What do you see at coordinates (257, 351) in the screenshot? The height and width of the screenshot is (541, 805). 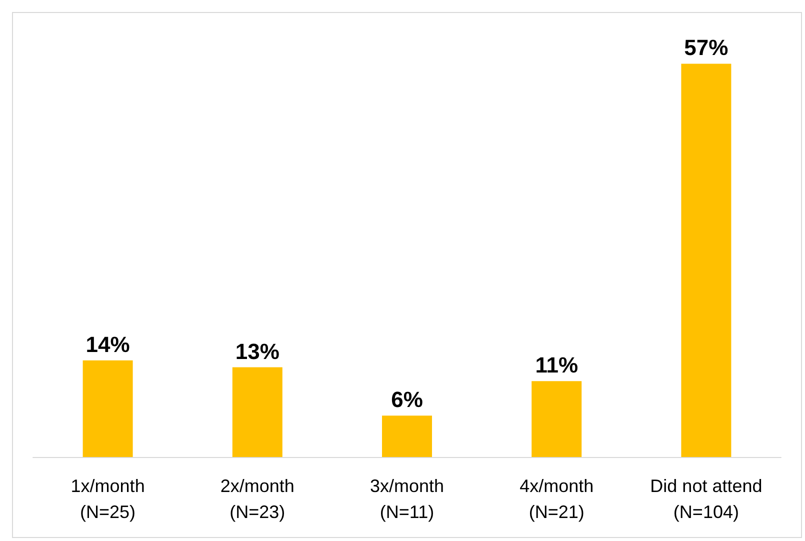 I see `data-label: 13%` at bounding box center [257, 351].